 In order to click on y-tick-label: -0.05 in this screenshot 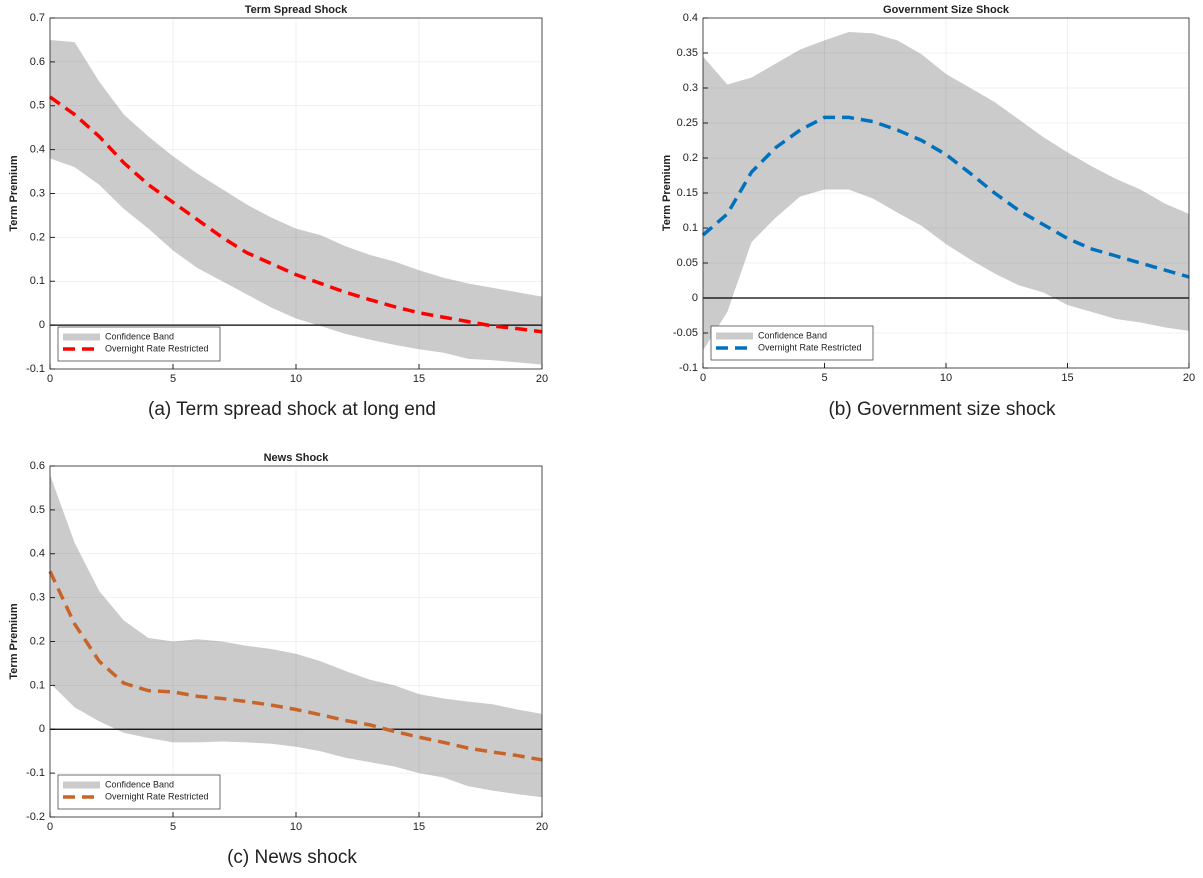, I will do `click(685, 333)`.